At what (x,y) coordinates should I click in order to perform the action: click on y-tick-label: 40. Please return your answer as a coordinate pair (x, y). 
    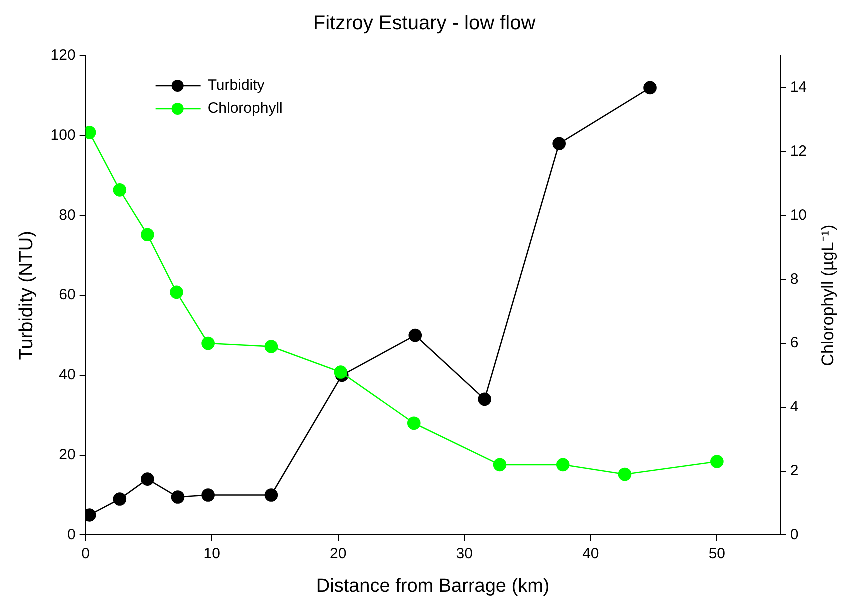
    Looking at the image, I should click on (67, 375).